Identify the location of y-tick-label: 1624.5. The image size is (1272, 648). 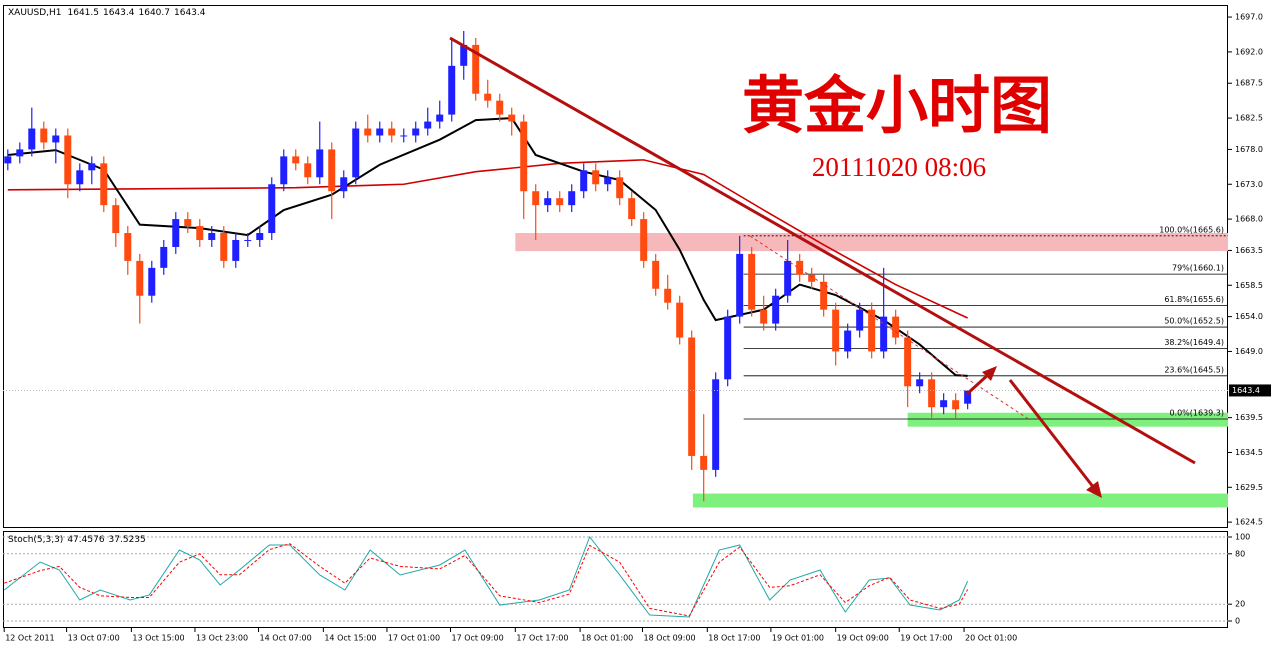
(1249, 522).